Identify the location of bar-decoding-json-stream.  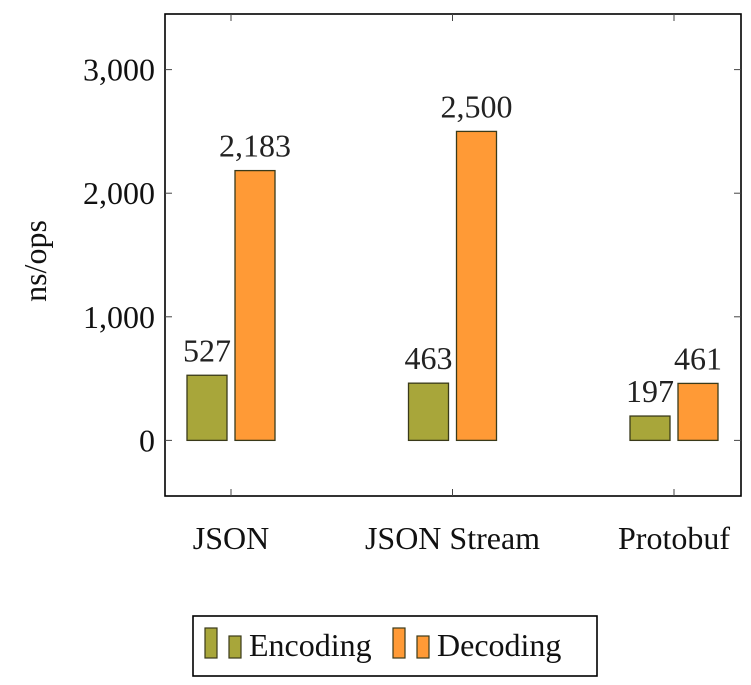
(477, 285).